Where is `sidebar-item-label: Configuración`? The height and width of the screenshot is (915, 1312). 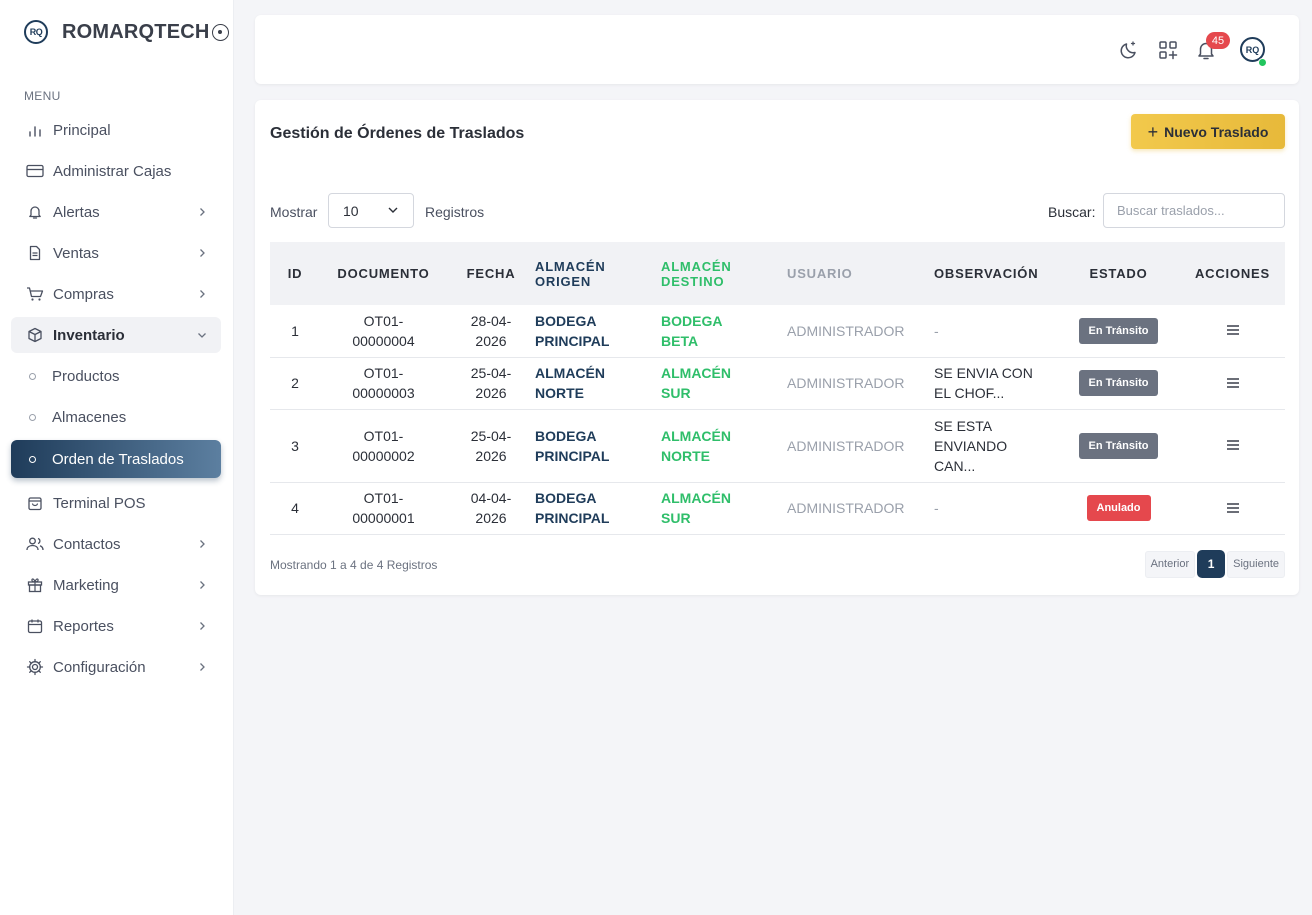
sidebar-item-label: Configuración is located at coordinates (99, 667).